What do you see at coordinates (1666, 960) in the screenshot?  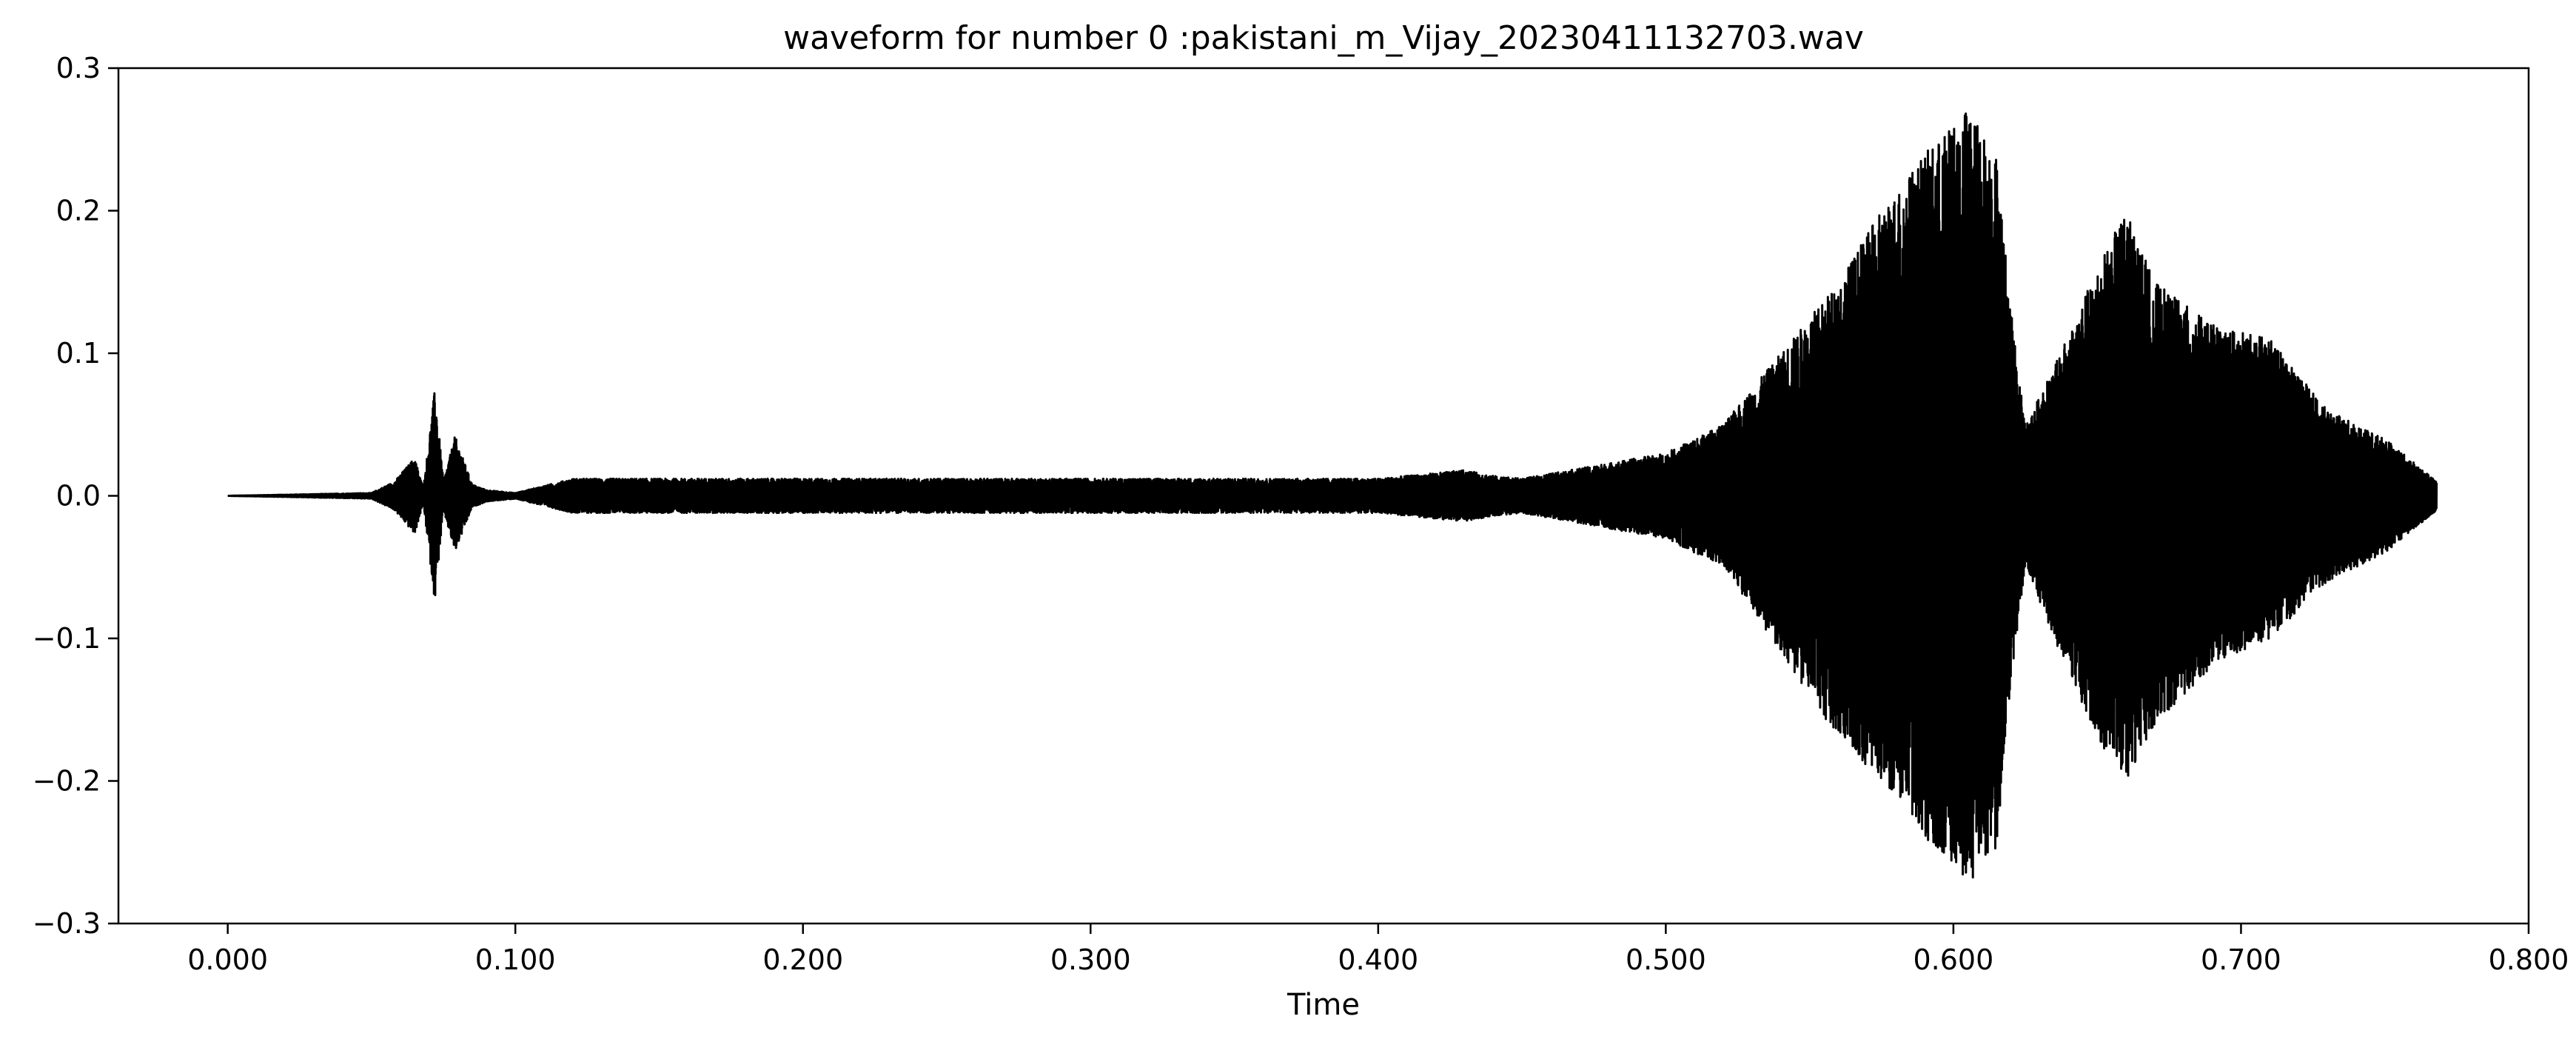 I see `x-tick-label: 0.500` at bounding box center [1666, 960].